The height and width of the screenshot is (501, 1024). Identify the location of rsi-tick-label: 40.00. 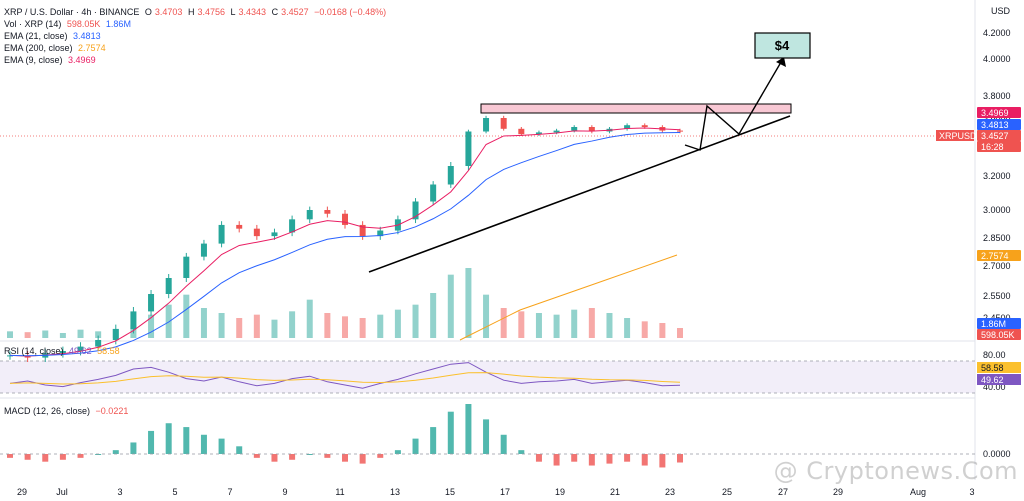
(994, 387).